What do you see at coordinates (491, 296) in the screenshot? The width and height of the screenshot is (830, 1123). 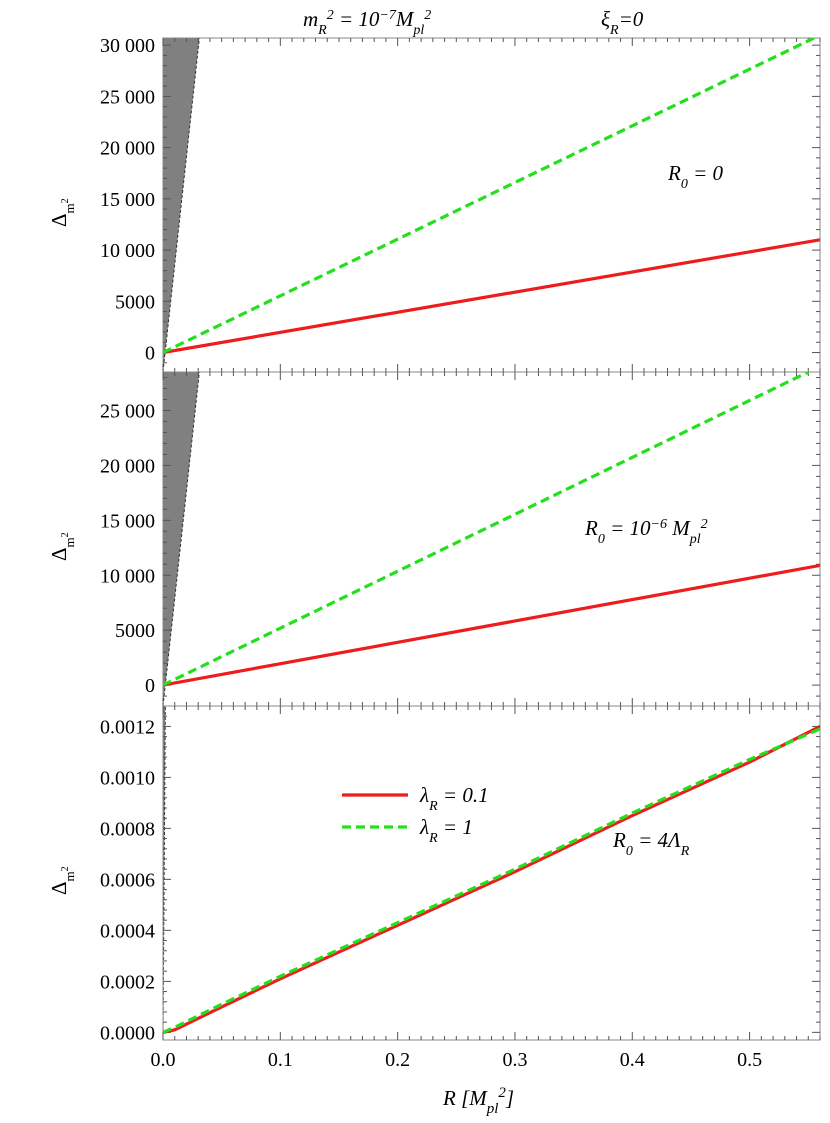 I see `series-line-lambda_0.1-top` at bounding box center [491, 296].